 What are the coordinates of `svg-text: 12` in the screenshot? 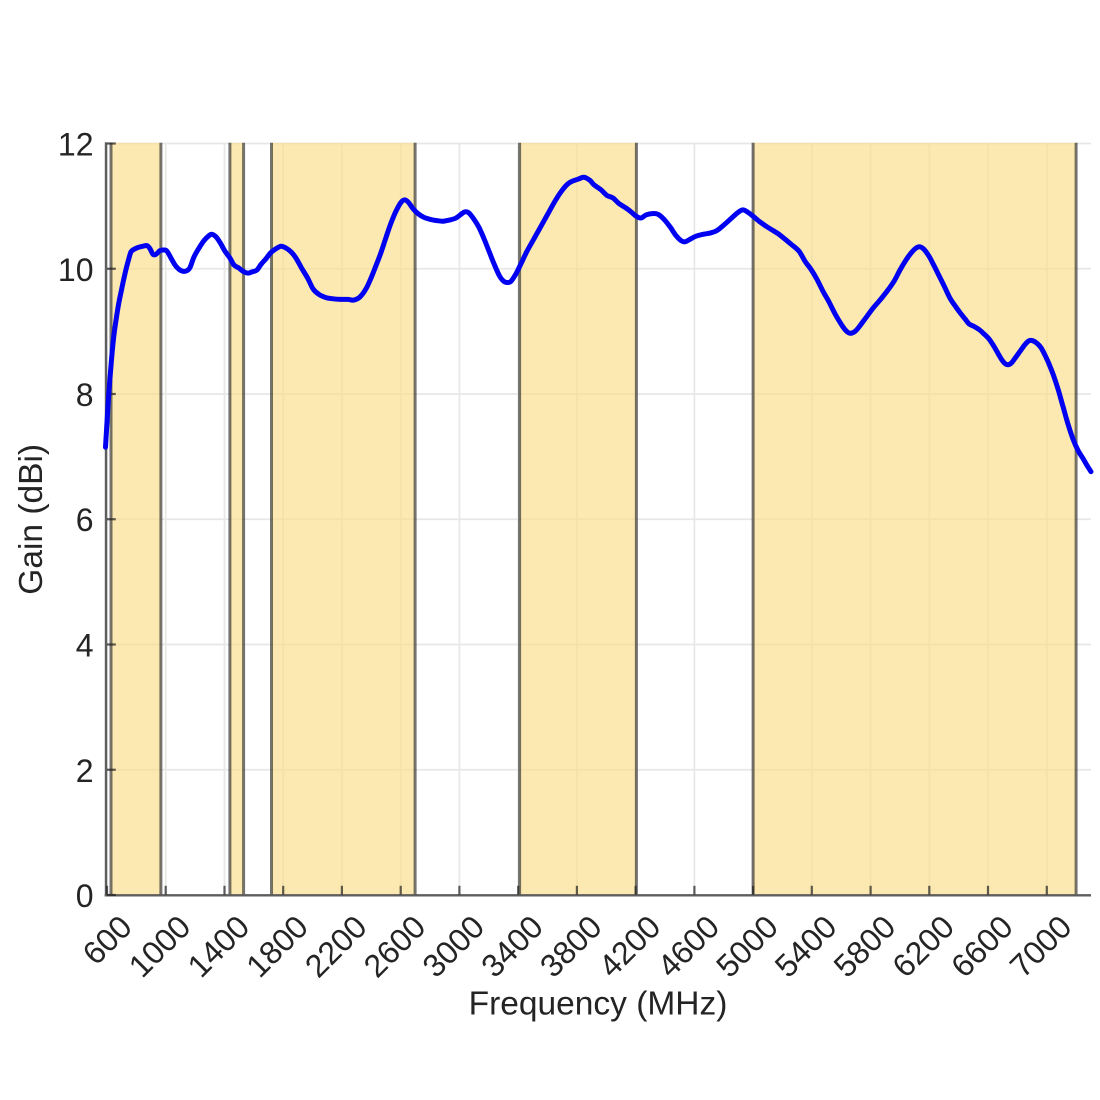 It's located at (76, 145).